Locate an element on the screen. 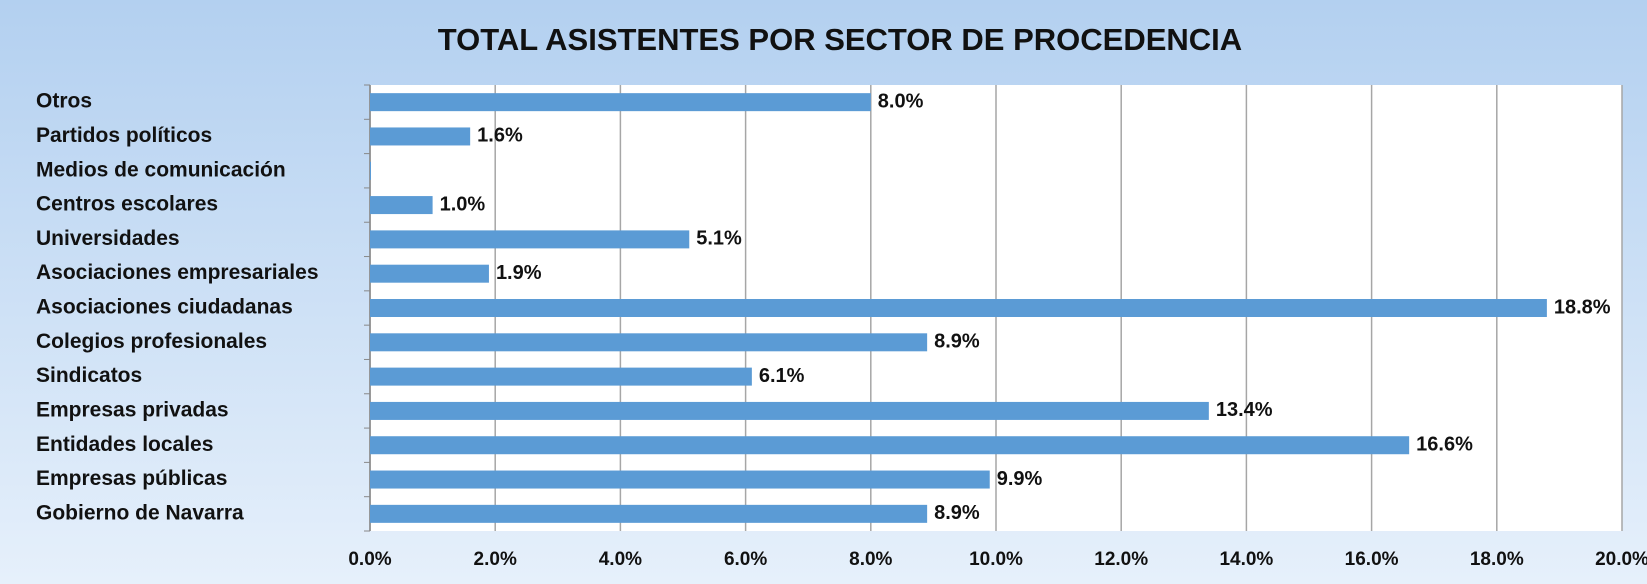 The width and height of the screenshot is (1647, 584). value-label: 1.0% is located at coordinates (463, 204).